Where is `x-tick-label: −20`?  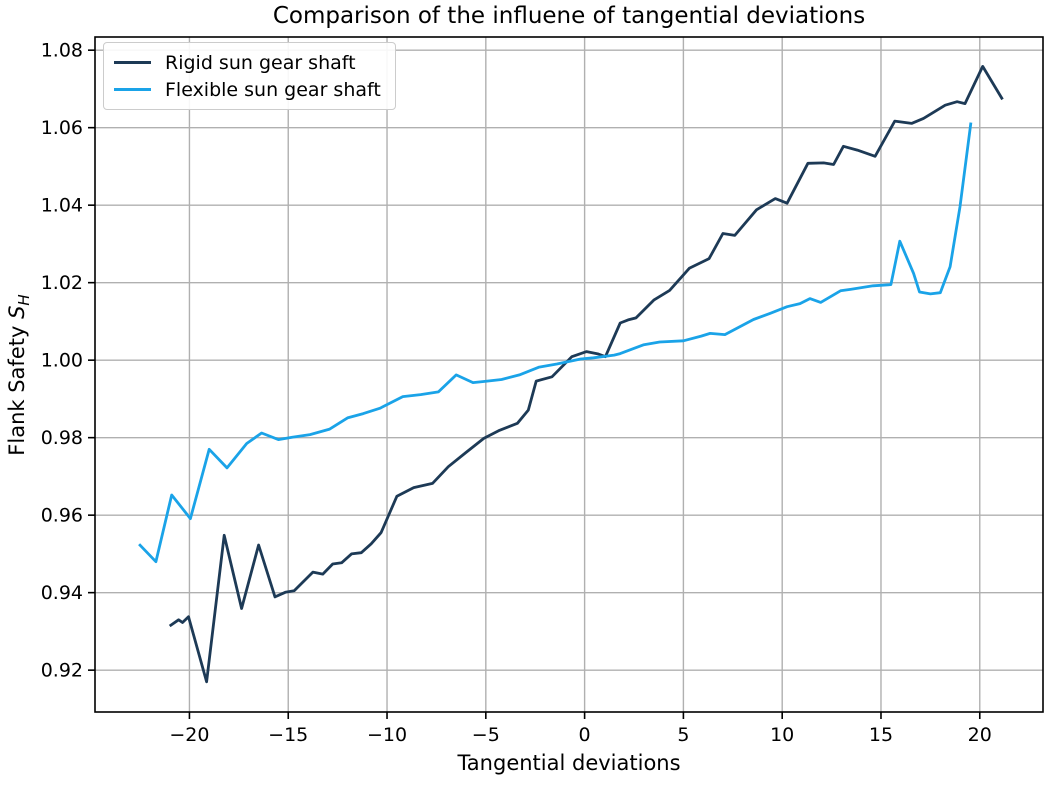 x-tick-label: −20 is located at coordinates (189, 735).